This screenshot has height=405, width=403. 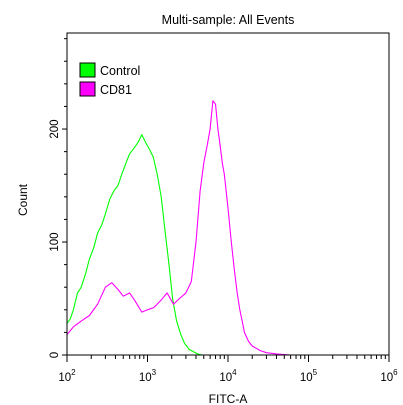 I want to click on x-axis-label: FITC-A, so click(x=228, y=398).